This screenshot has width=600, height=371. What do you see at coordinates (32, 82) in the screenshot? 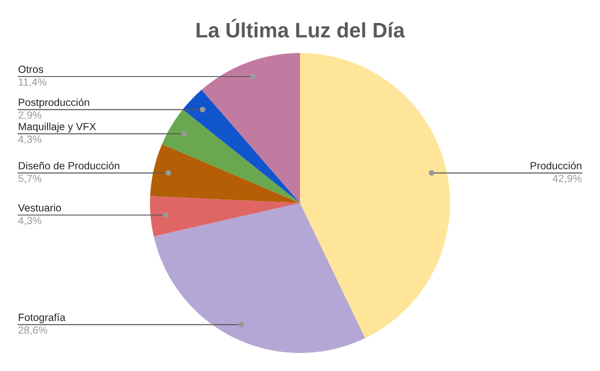
I see `data-label: 11,4%` at bounding box center [32, 82].